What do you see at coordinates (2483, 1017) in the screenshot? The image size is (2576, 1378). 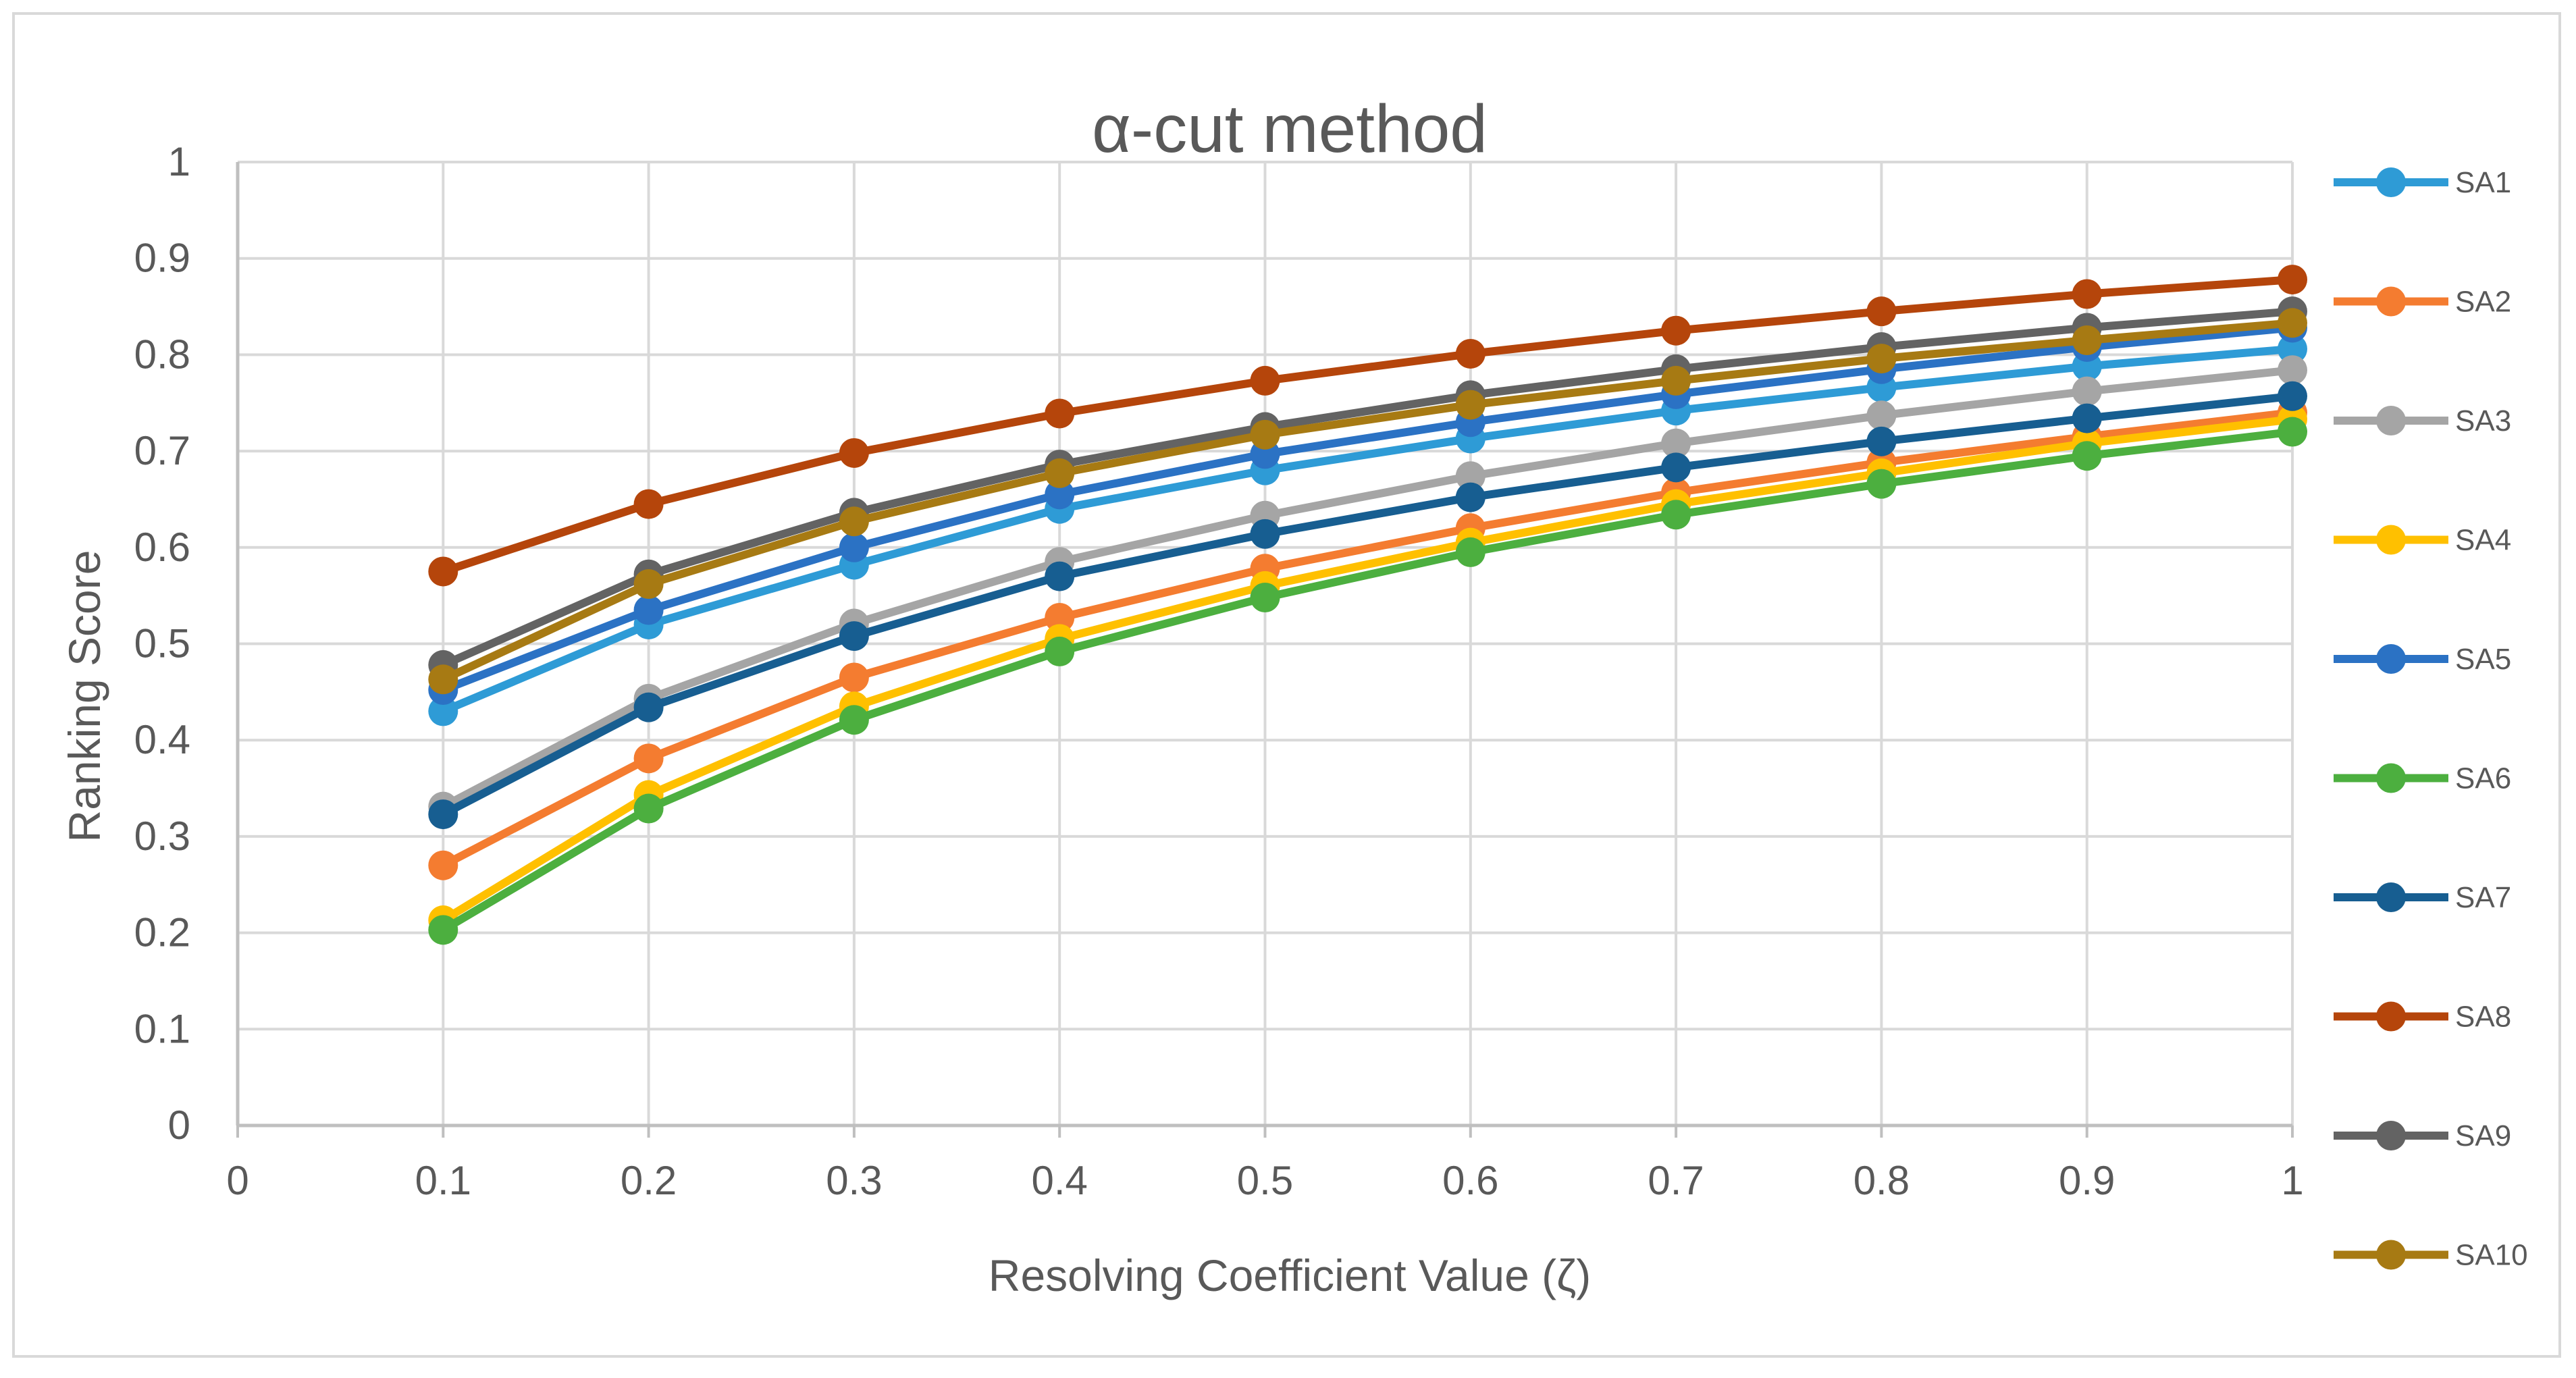 I see `legend-label: SA8` at bounding box center [2483, 1017].